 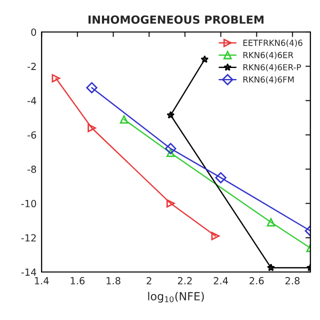 I want to click on x-axis-title: log$_{10}$(NFE), so click(x=176, y=297).